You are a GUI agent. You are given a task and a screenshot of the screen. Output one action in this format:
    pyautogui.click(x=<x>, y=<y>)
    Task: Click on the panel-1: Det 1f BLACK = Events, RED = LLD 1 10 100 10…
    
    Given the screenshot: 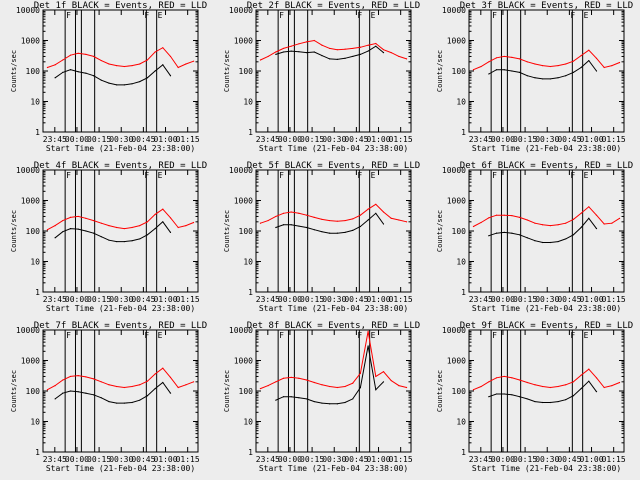 What is the action you would take?
    pyautogui.click(x=108, y=77)
    